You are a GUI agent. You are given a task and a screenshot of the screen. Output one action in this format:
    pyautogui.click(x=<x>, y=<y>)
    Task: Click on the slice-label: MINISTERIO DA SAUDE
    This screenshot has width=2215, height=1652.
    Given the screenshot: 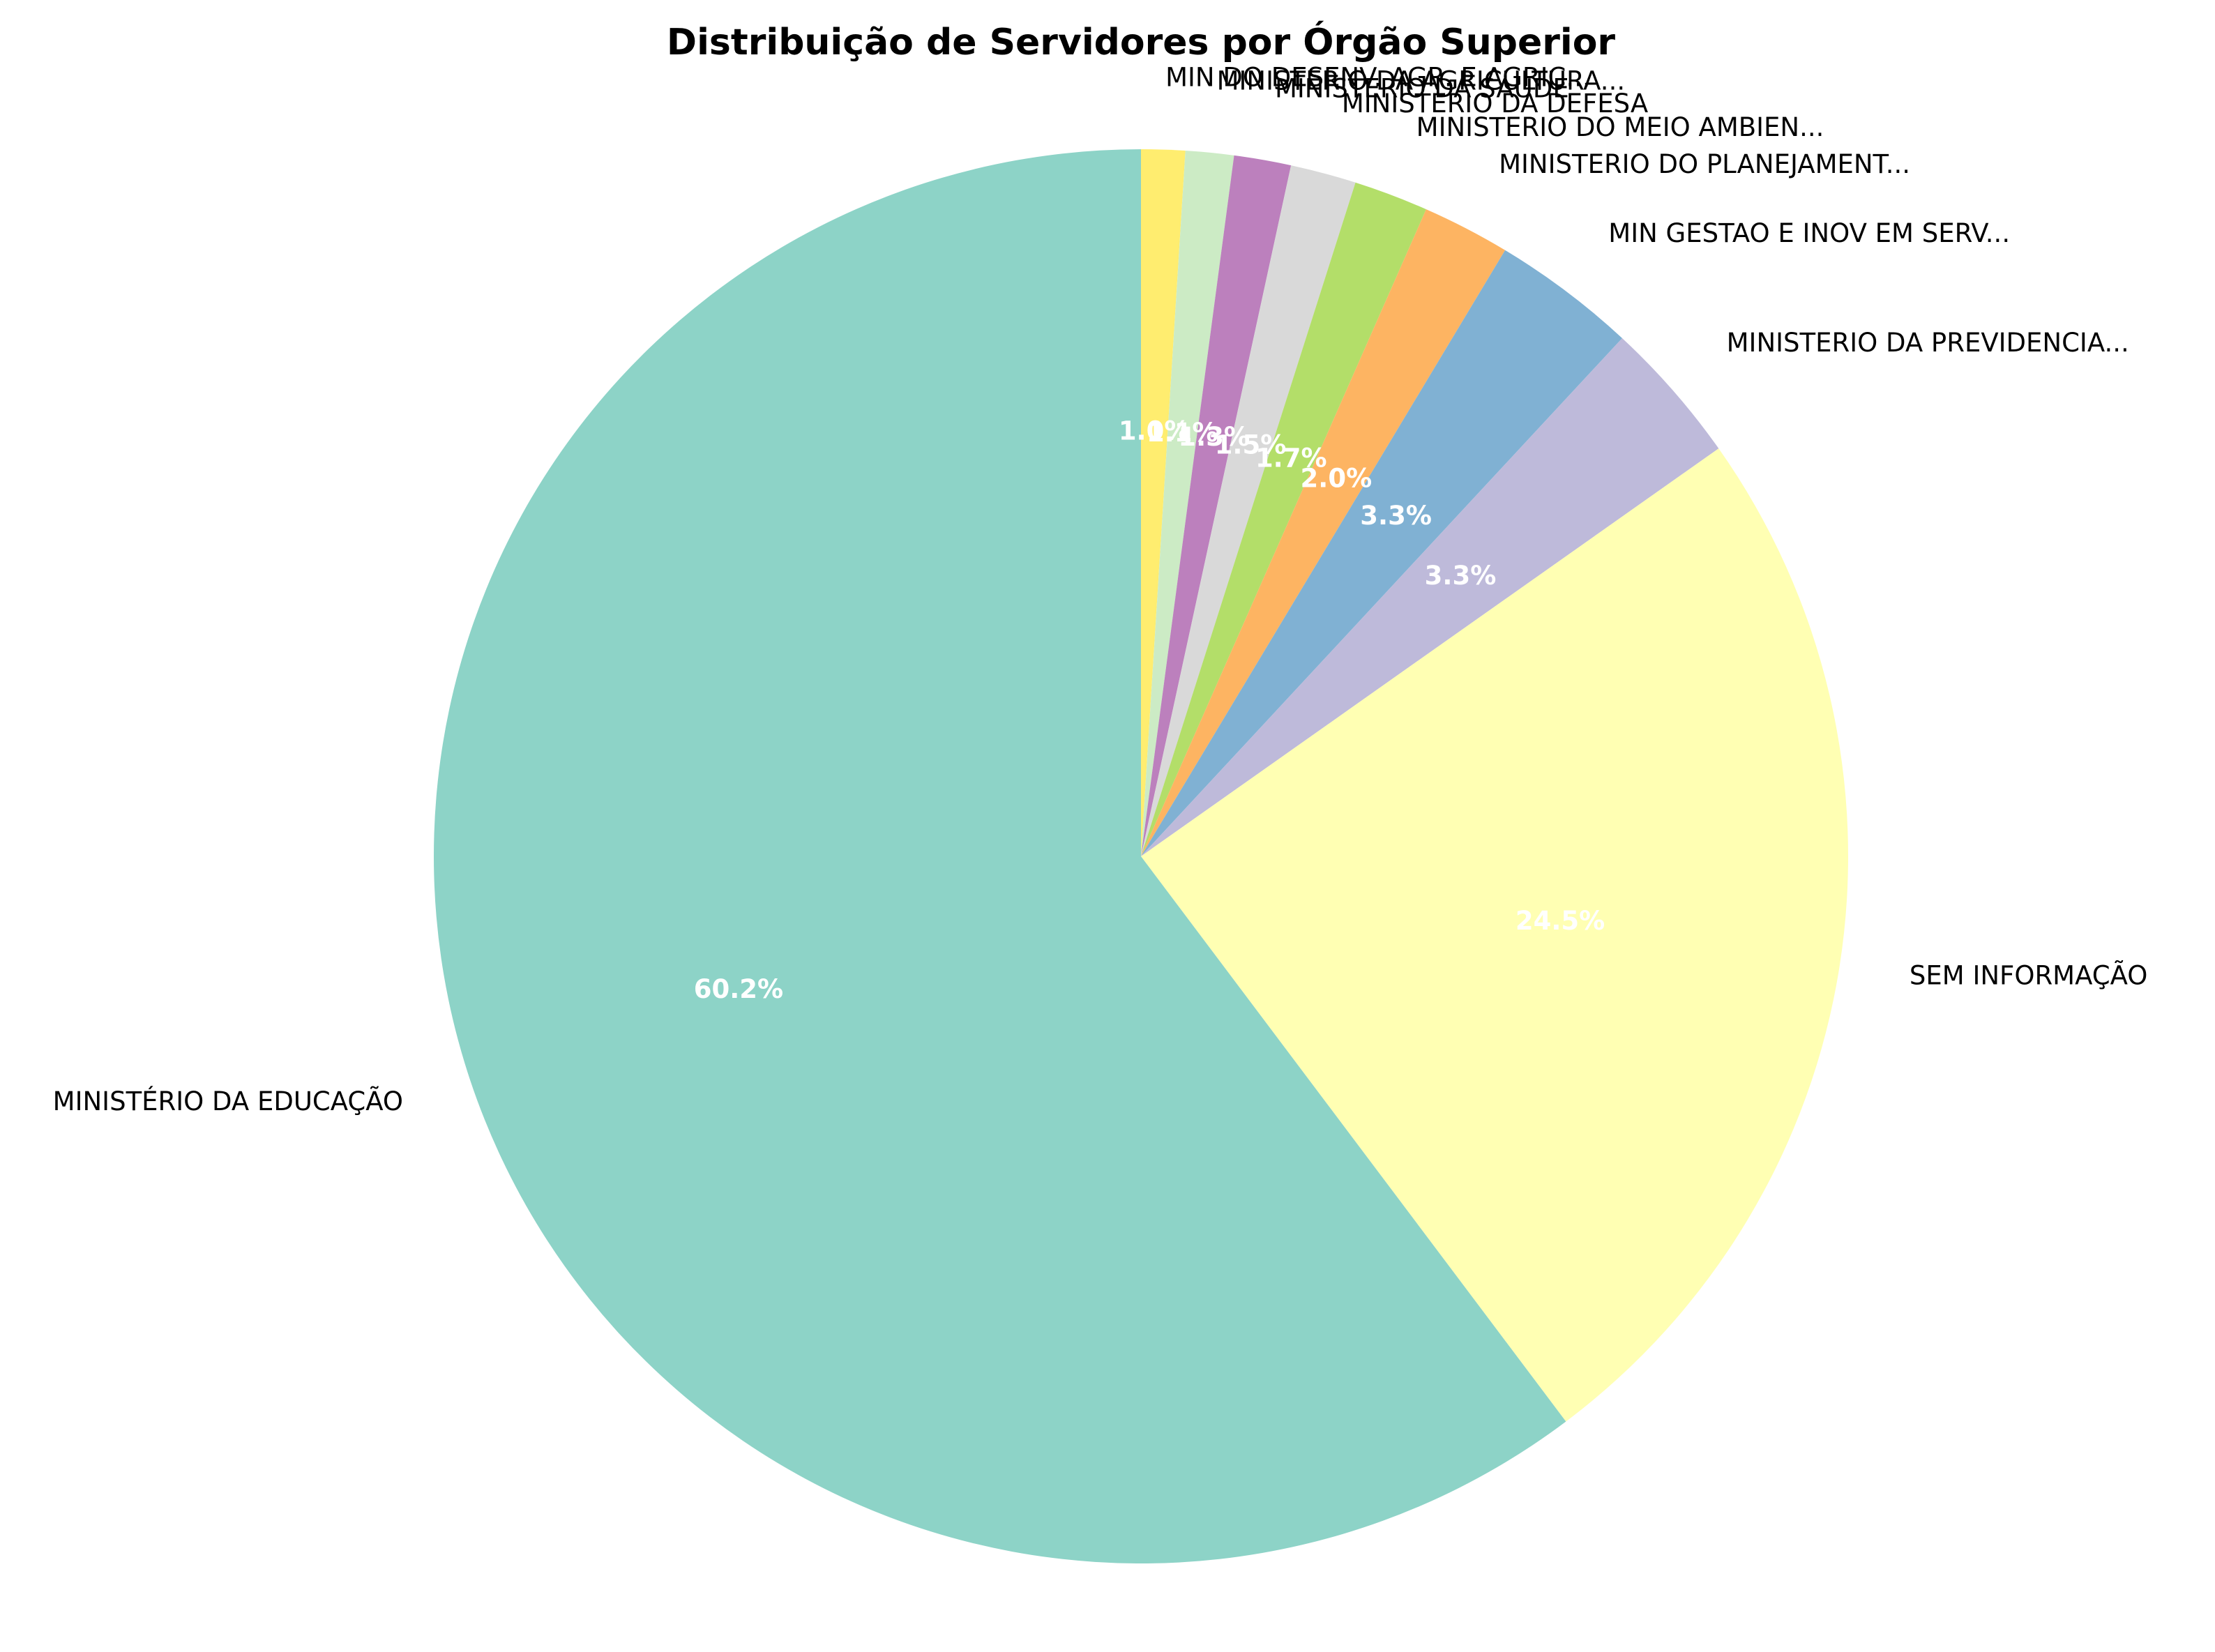 What is the action you would take?
    pyautogui.click(x=1422, y=89)
    